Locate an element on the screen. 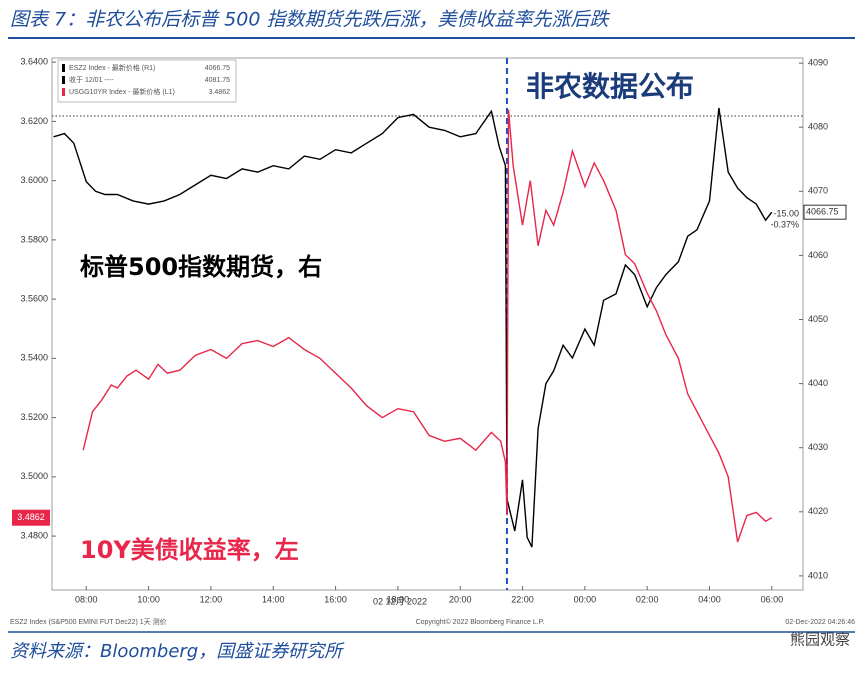 The height and width of the screenshot is (677, 863). y-tick-label: 3.5200 is located at coordinates (34, 417).